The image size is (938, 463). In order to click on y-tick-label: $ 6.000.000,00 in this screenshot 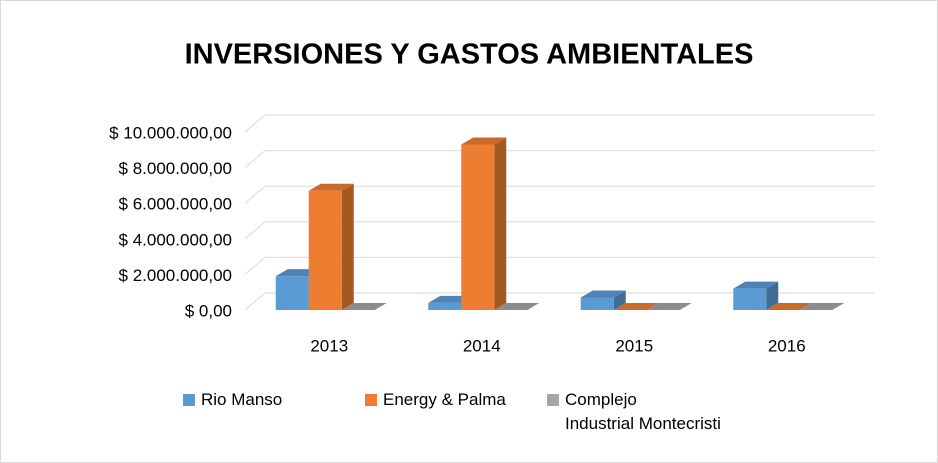, I will do `click(175, 204)`.